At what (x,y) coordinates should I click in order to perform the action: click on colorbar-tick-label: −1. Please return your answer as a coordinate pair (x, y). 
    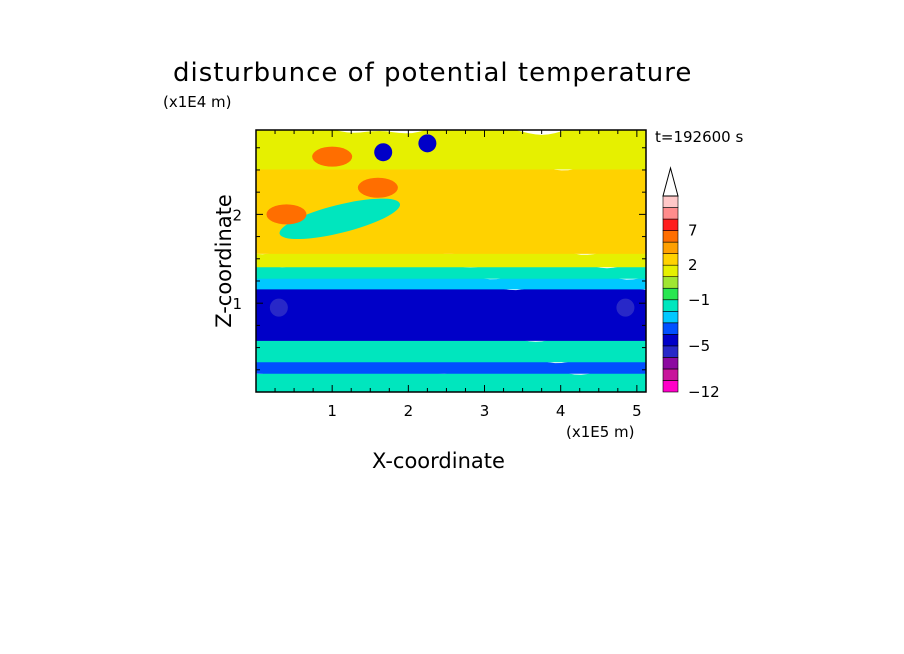
    Looking at the image, I should click on (699, 300).